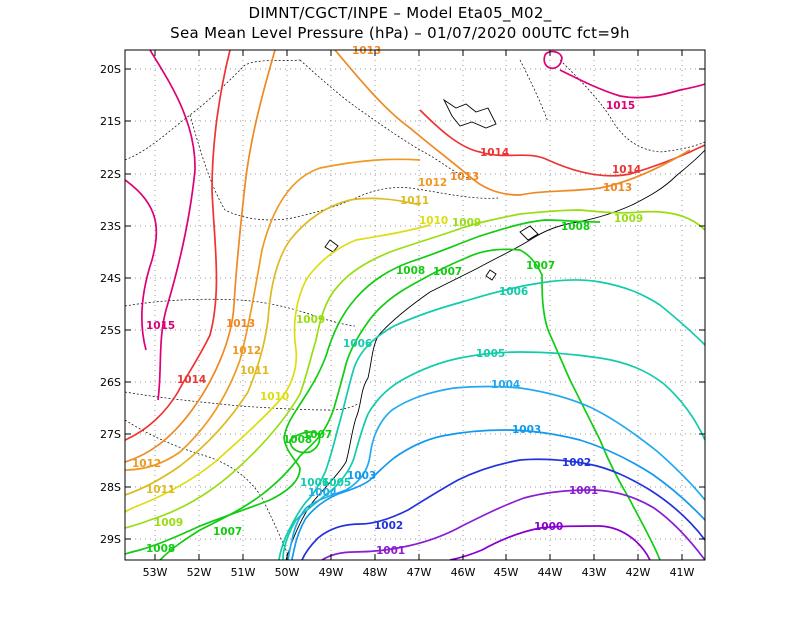 The image size is (800, 618). I want to click on lon-label: 48W, so click(375, 572).